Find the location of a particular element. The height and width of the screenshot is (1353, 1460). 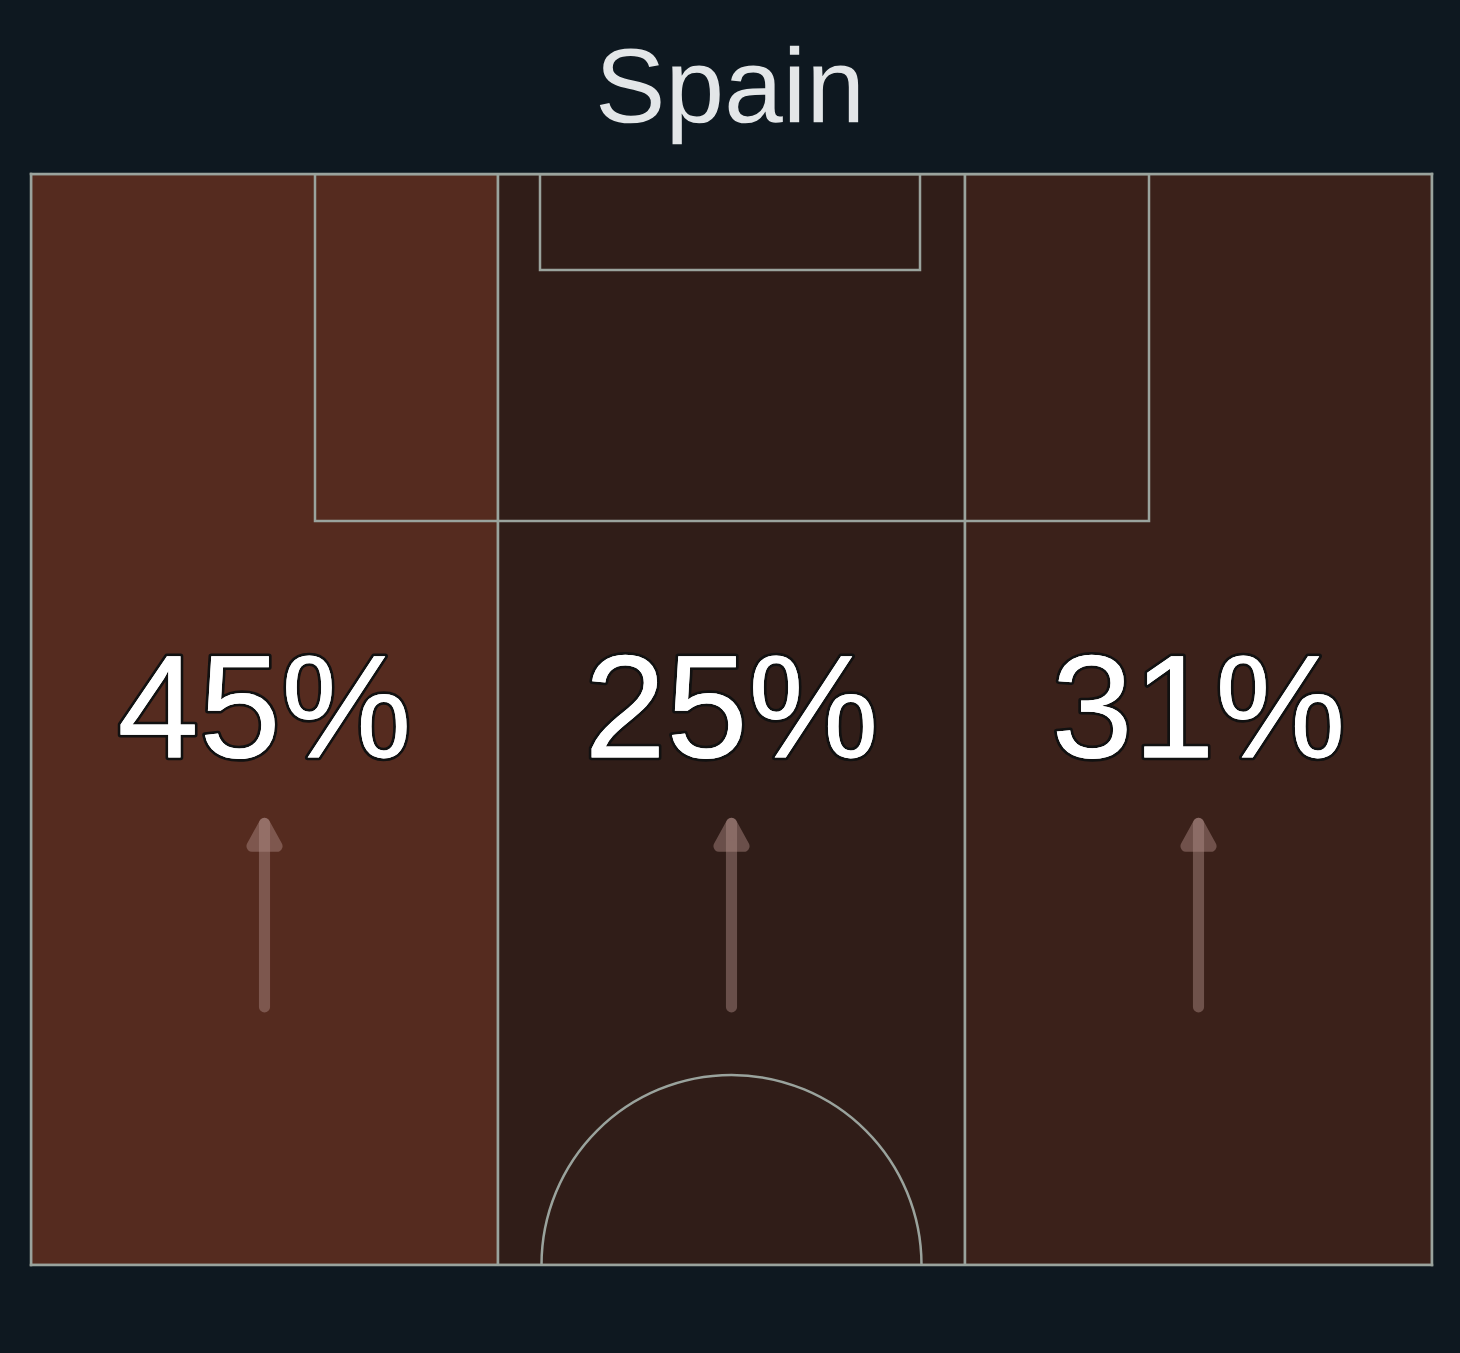

text: Spain is located at coordinates (729, 95).